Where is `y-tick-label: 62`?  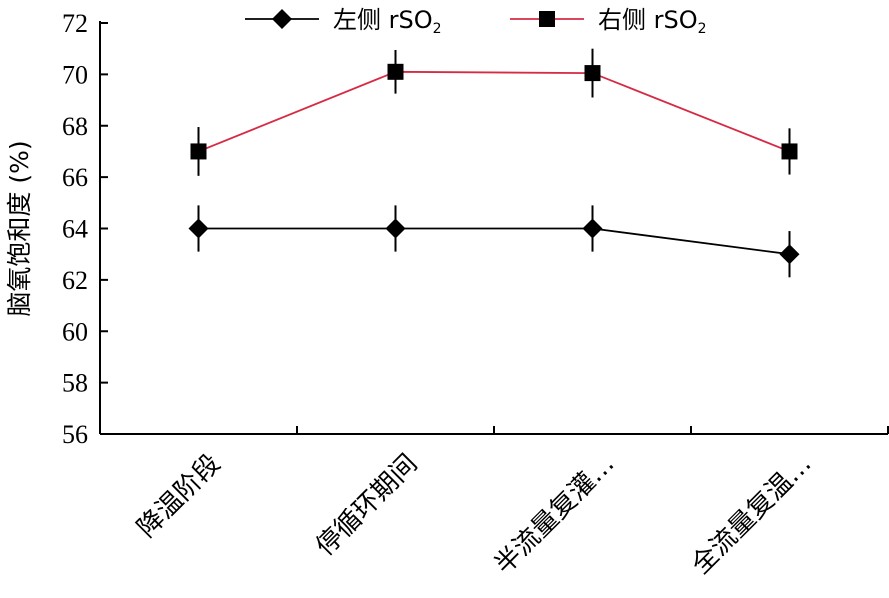 y-tick-label: 62 is located at coordinates (75, 280).